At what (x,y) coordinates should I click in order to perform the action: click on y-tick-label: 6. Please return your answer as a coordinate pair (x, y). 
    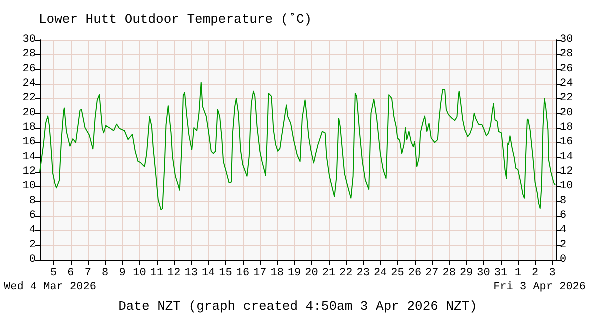
    Looking at the image, I should click on (32, 216).